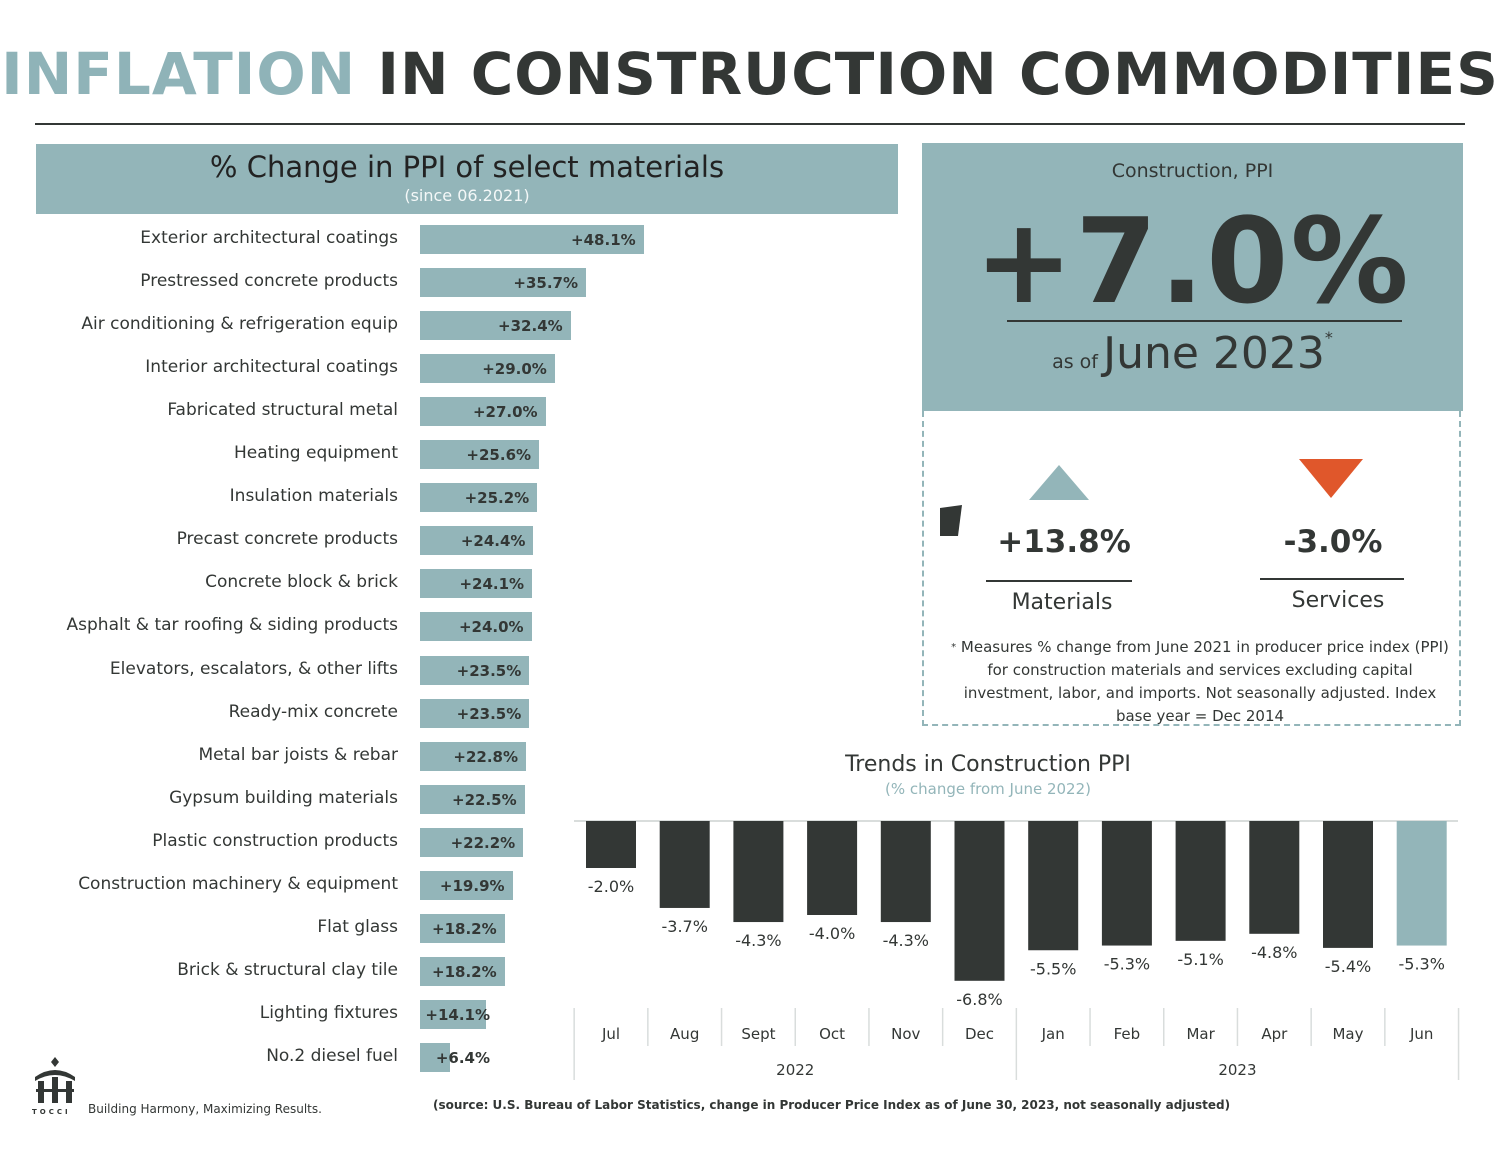 This screenshot has width=1500, height=1159. I want to click on trend-value-label: -4.3%, so click(758, 940).